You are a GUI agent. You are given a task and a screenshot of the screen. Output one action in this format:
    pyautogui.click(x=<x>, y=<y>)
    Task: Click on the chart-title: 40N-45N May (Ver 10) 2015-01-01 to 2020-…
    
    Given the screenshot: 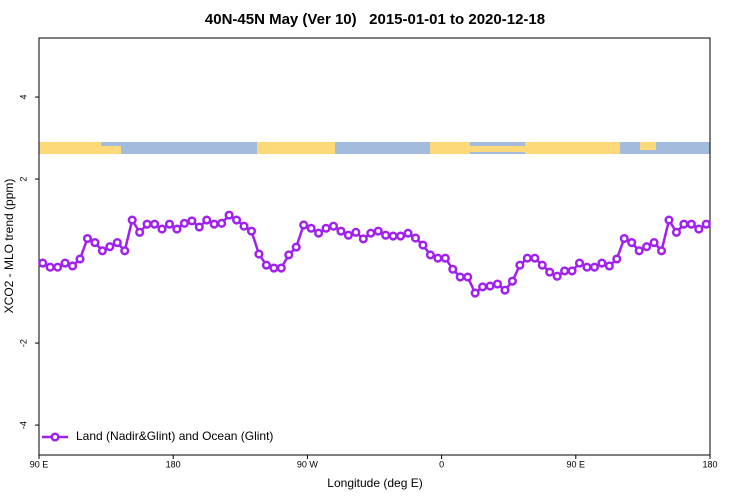 What is the action you would take?
    pyautogui.click(x=375, y=19)
    